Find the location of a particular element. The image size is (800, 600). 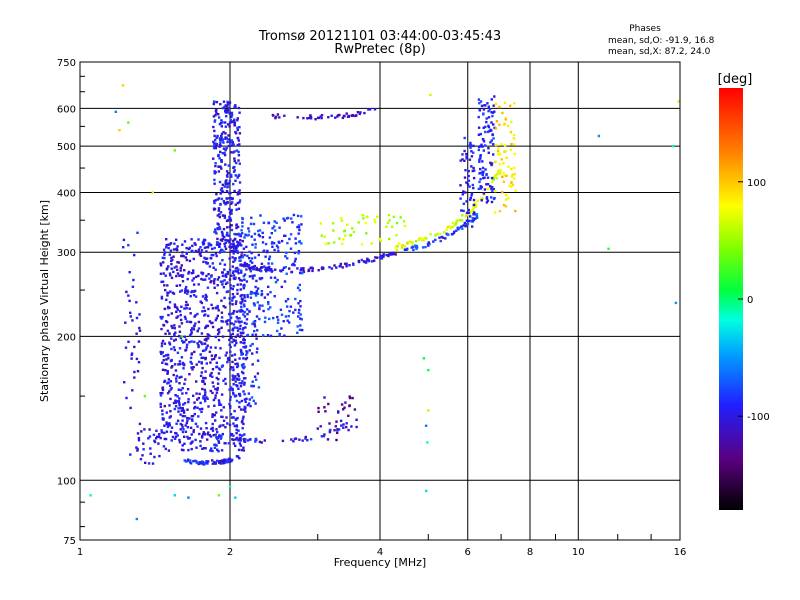

y-tick-label: 200 is located at coordinates (66, 337).